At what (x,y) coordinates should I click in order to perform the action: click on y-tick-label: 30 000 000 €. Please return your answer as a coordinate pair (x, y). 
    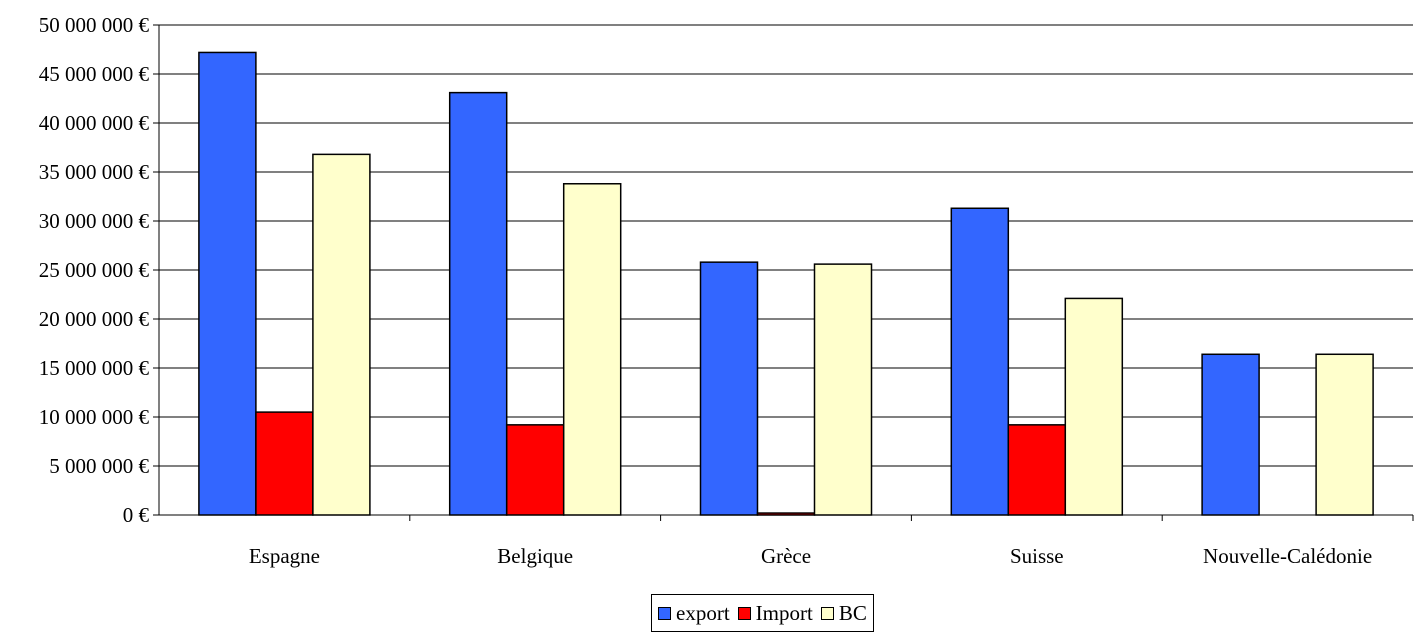
    Looking at the image, I should click on (94, 221).